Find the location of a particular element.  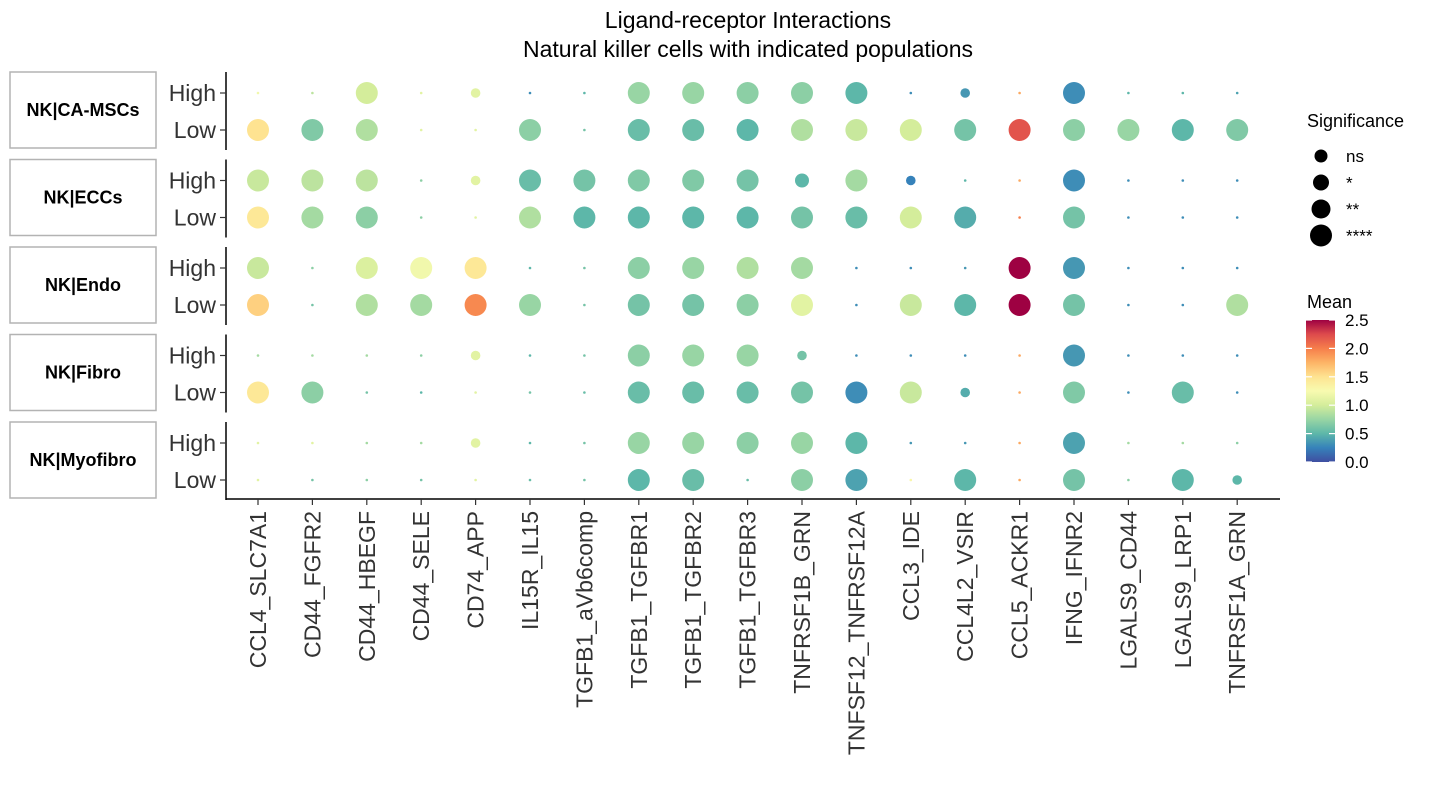

x-tick-label: CD44_SELE is located at coordinates (421, 576).